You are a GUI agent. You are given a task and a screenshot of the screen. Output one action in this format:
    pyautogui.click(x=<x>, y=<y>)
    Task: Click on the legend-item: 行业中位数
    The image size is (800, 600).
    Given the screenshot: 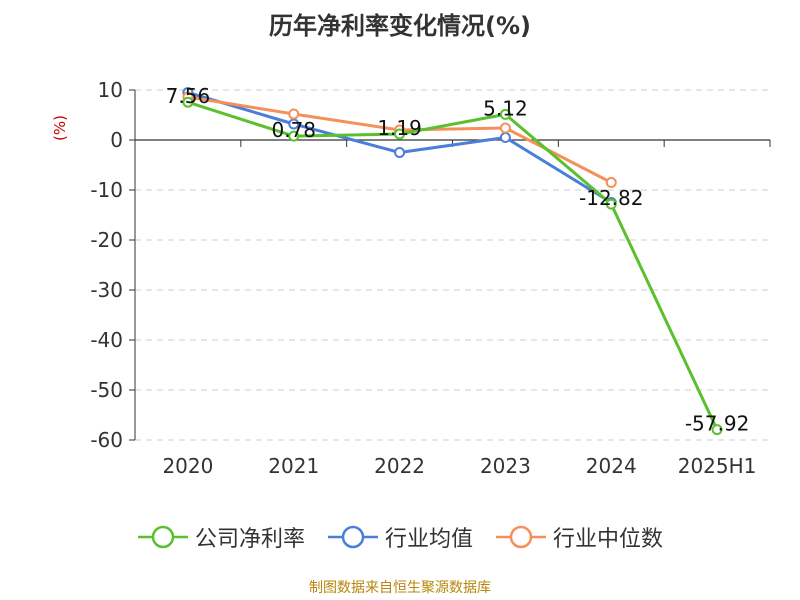 What is the action you would take?
    pyautogui.click(x=579, y=537)
    